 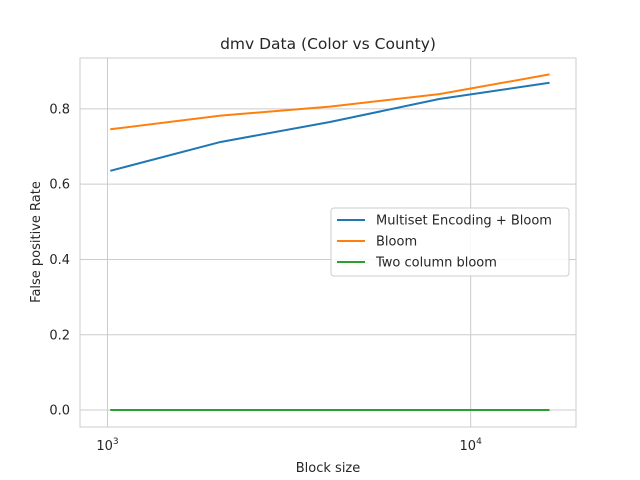 What do you see at coordinates (436, 263) in the screenshot?
I see `legend-label: Two column bloom` at bounding box center [436, 263].